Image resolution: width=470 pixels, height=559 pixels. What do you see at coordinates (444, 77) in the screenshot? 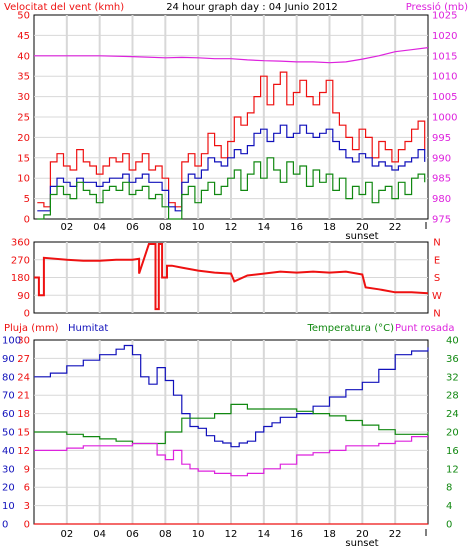
I see `pressure-tick-label: 1010` at bounding box center [444, 77].